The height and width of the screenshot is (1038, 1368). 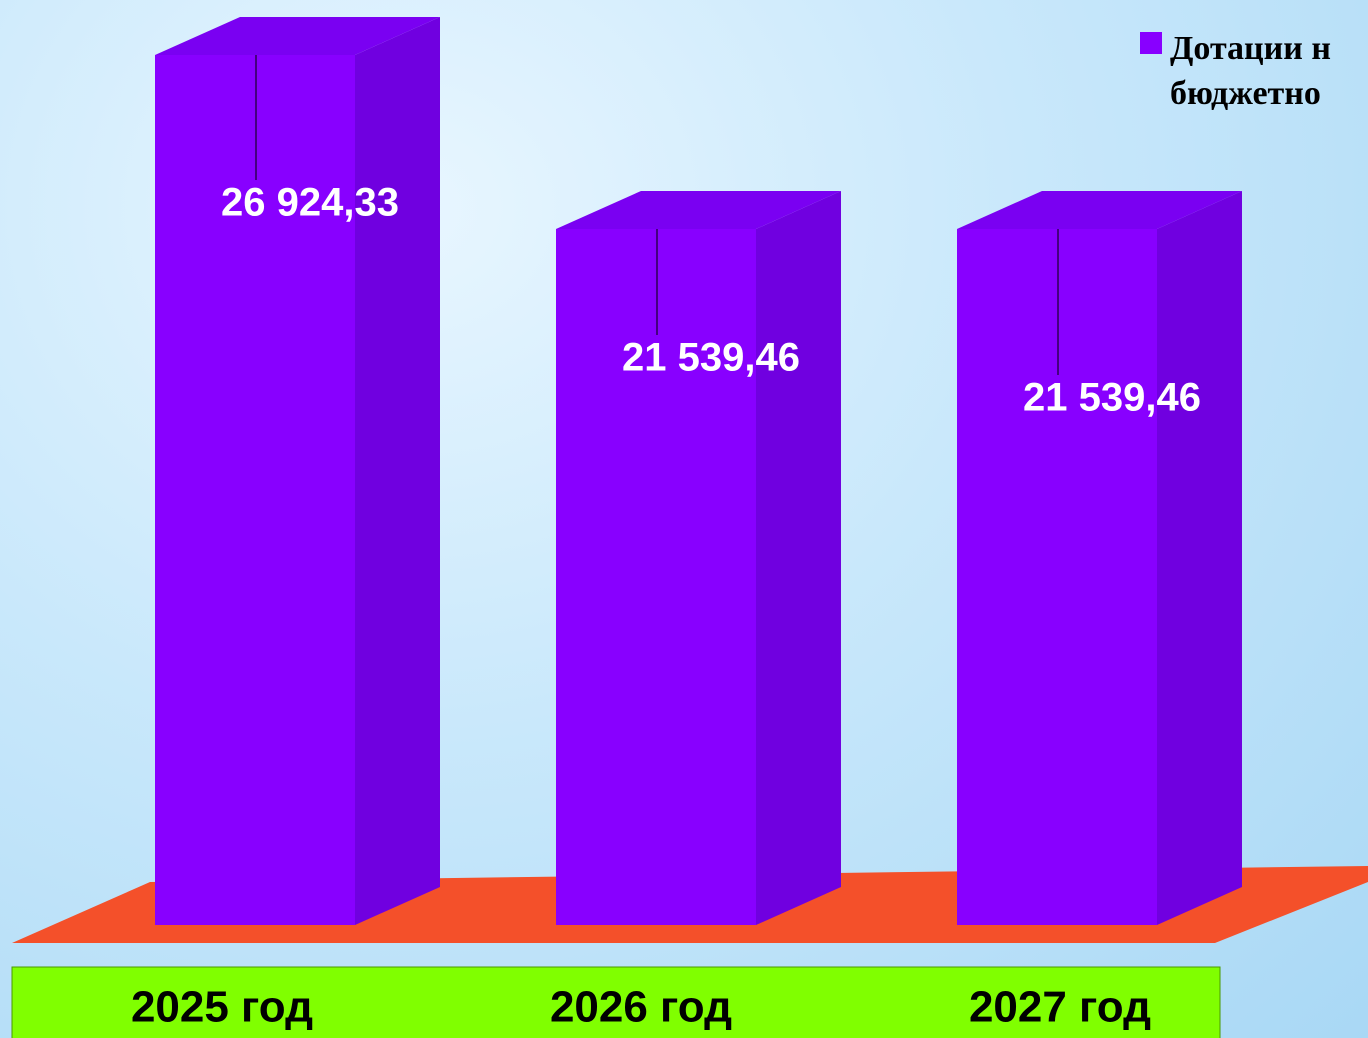 What do you see at coordinates (1060, 1007) in the screenshot?
I see `x-tick-label: 2027 год` at bounding box center [1060, 1007].